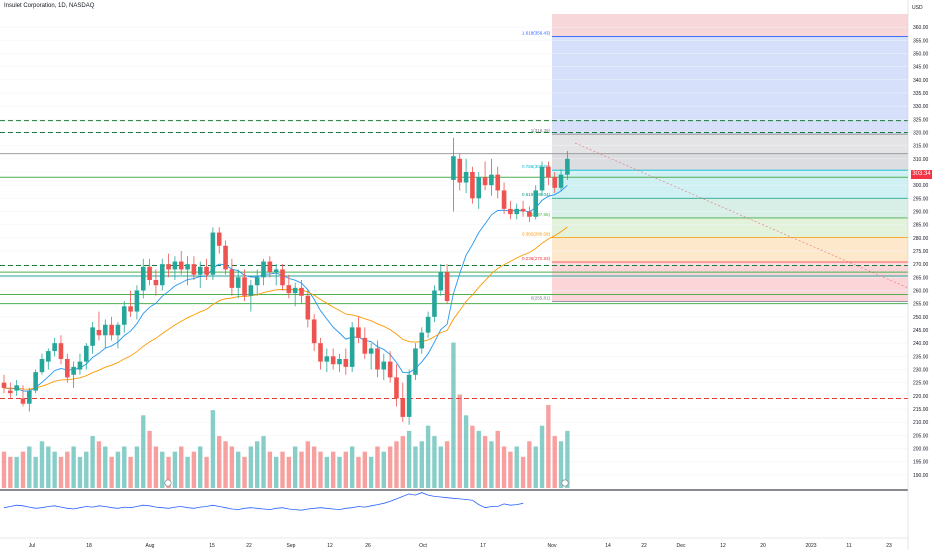 Image resolution: width=932 pixels, height=550 pixels. Describe the element at coordinates (921, 28) in the screenshot. I see `price-tick-label: 360.00` at that location.